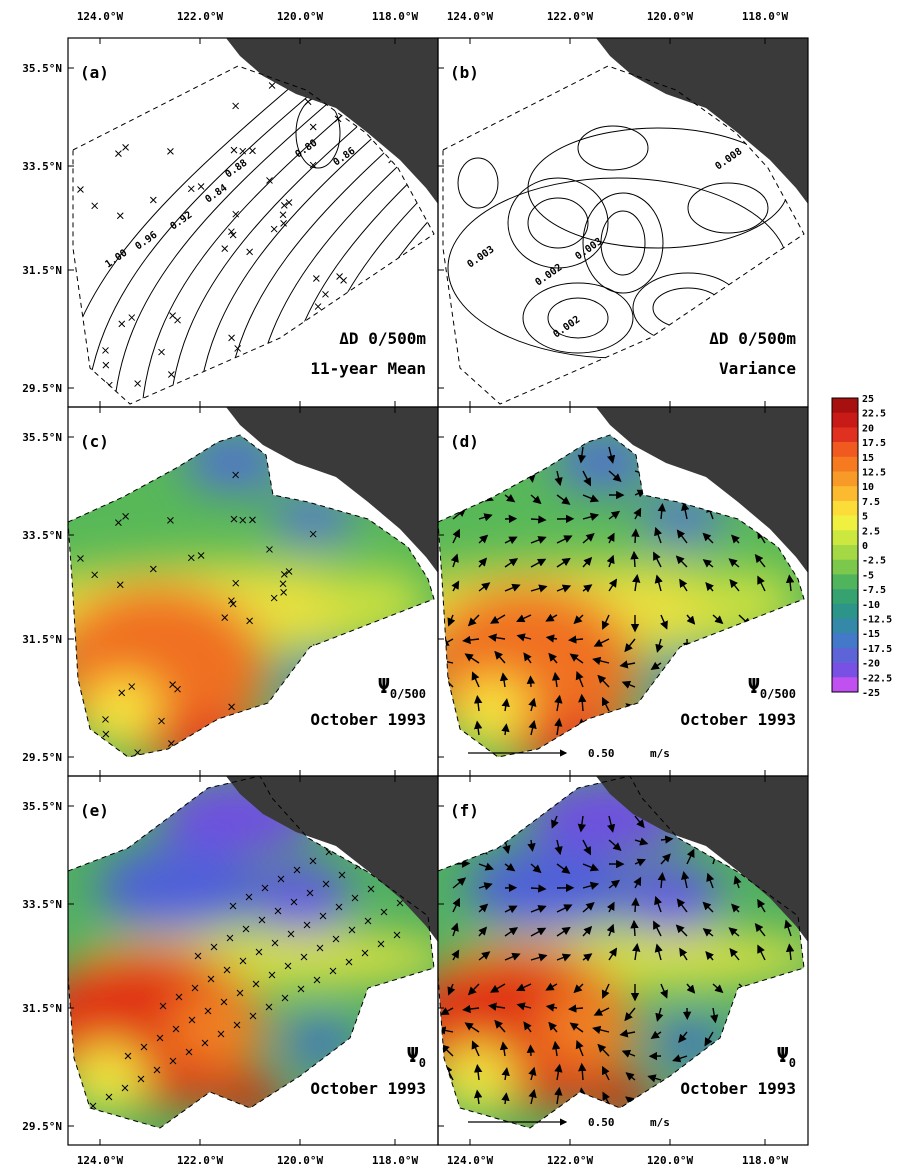 The height and width of the screenshot is (1175, 910). Describe the element at coordinates (871, 605) in the screenshot. I see `colorbar-label: -10` at that location.